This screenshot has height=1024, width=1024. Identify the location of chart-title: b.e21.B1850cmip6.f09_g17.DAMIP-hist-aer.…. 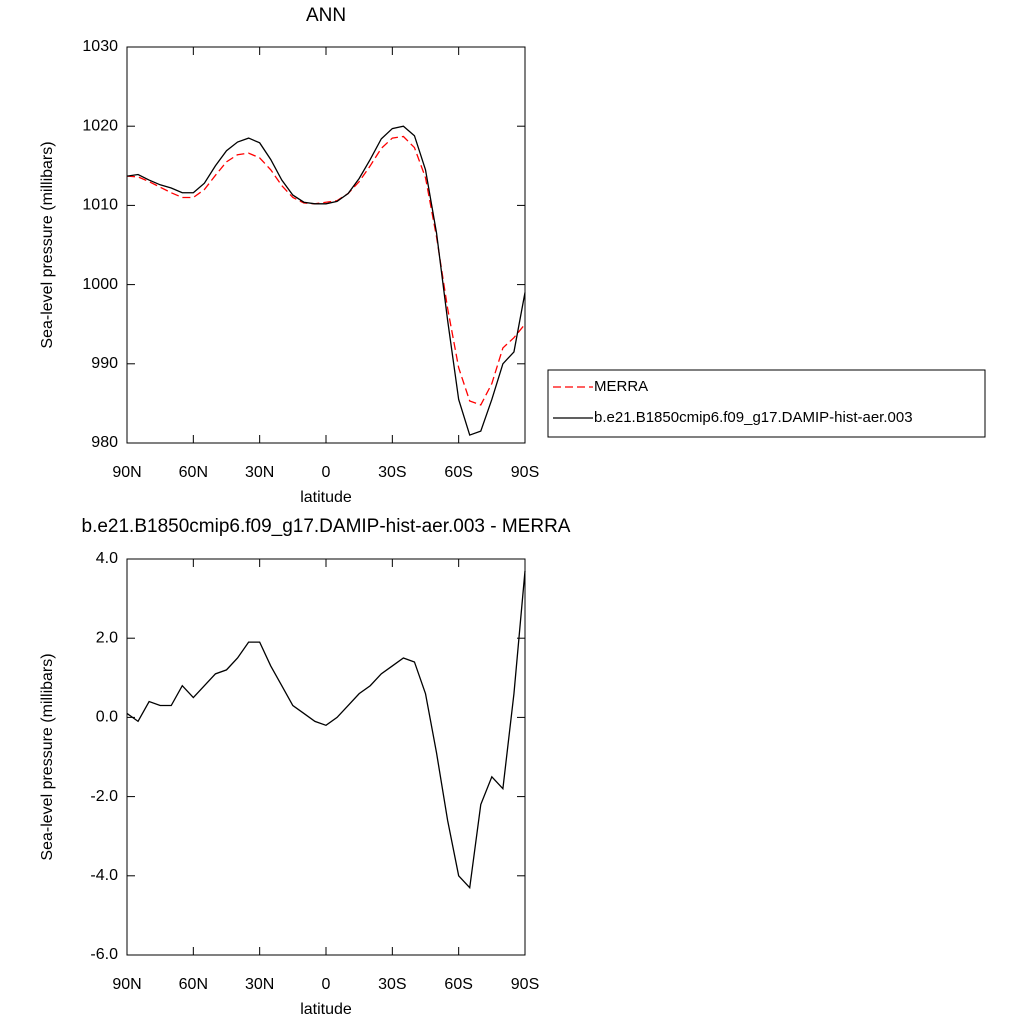
(326, 526).